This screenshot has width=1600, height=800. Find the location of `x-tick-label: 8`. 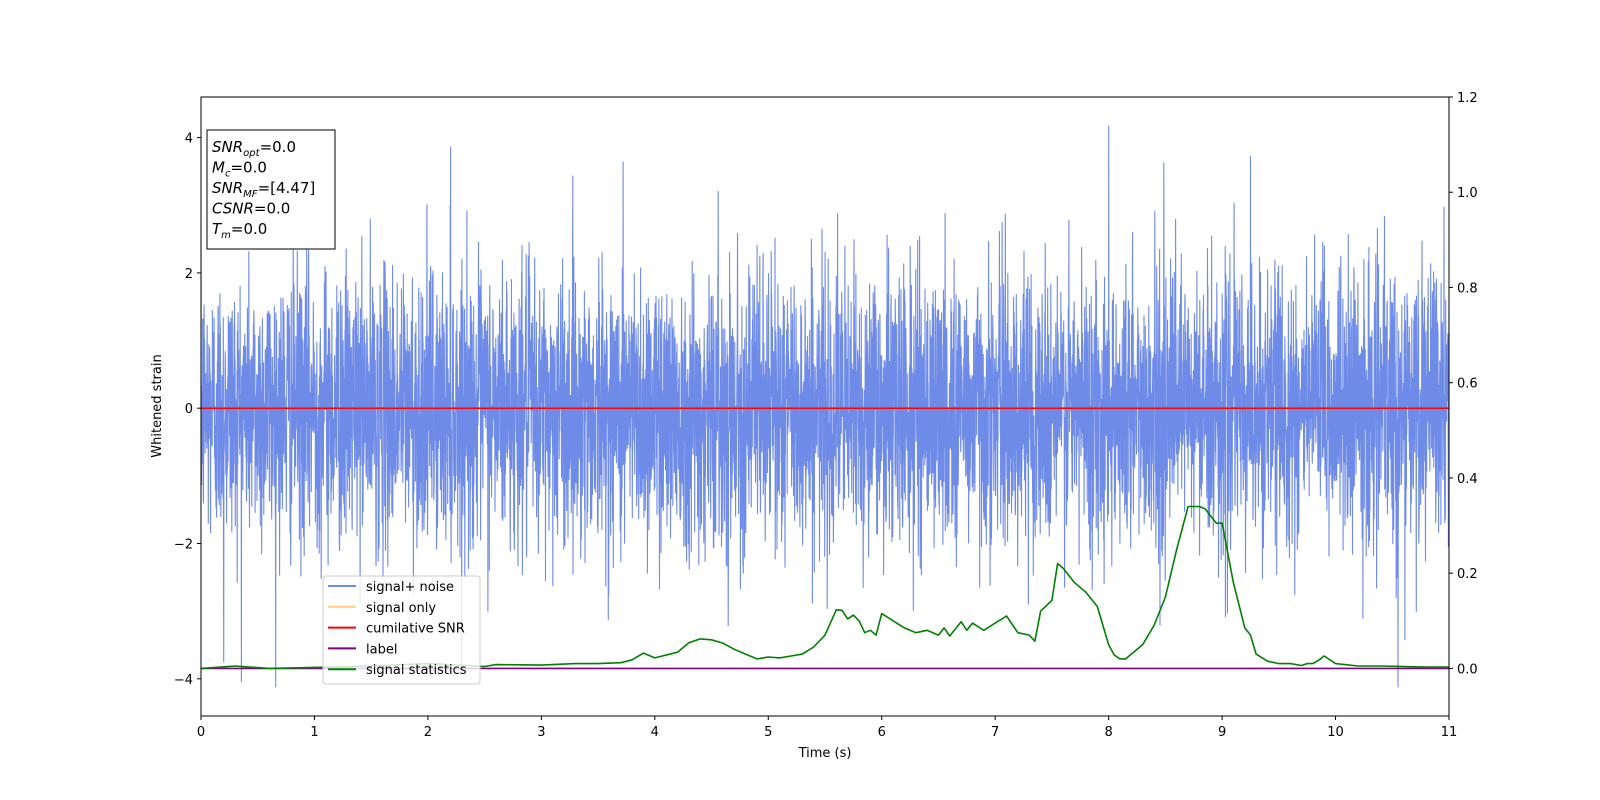

x-tick-label: 8 is located at coordinates (1108, 732).